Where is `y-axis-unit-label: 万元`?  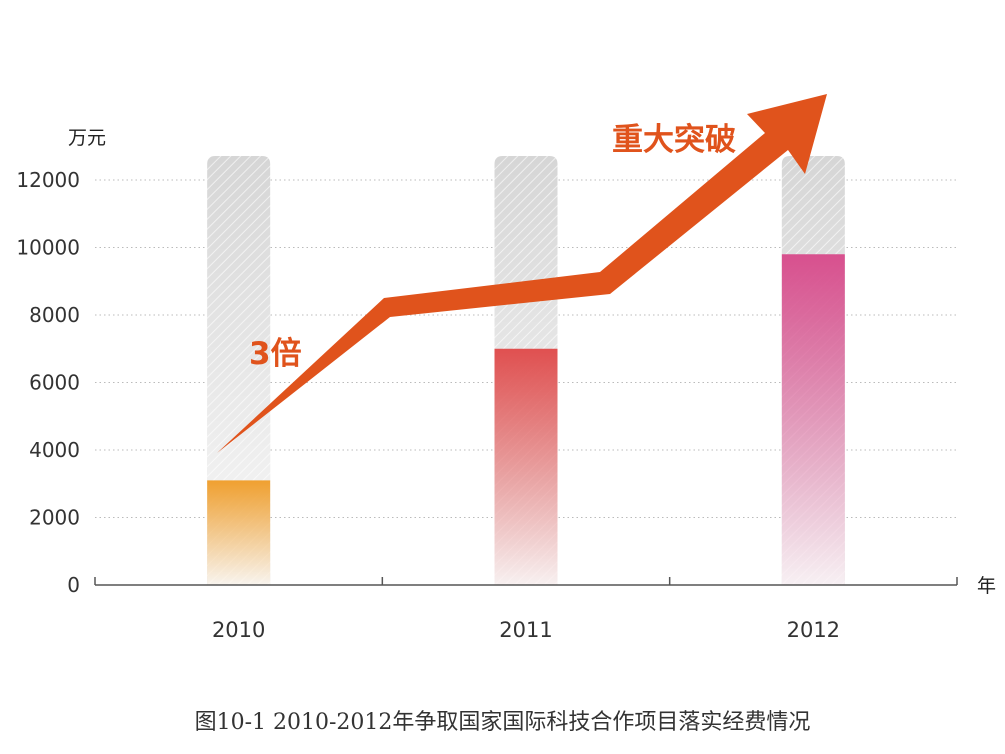
y-axis-unit-label: 万元 is located at coordinates (87, 138).